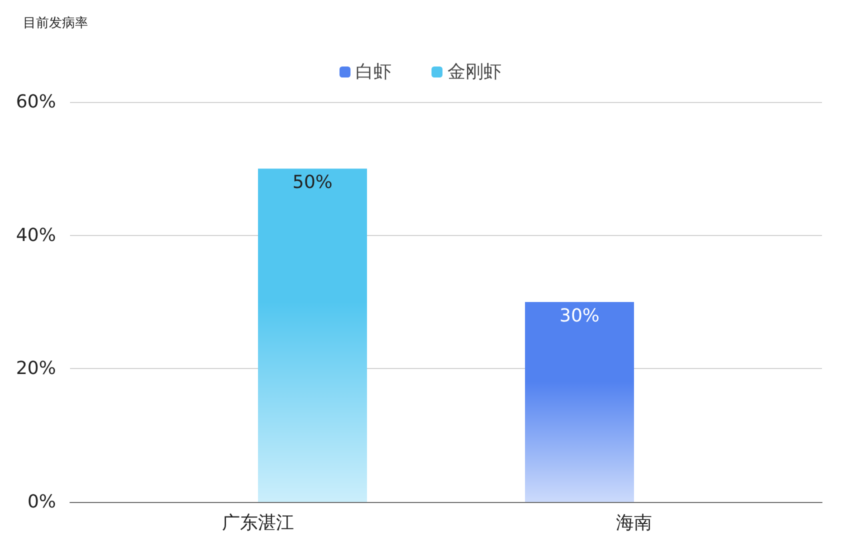 The image size is (841, 548). What do you see at coordinates (258, 523) in the screenshot?
I see `x-tick-label: 广东湛江` at bounding box center [258, 523].